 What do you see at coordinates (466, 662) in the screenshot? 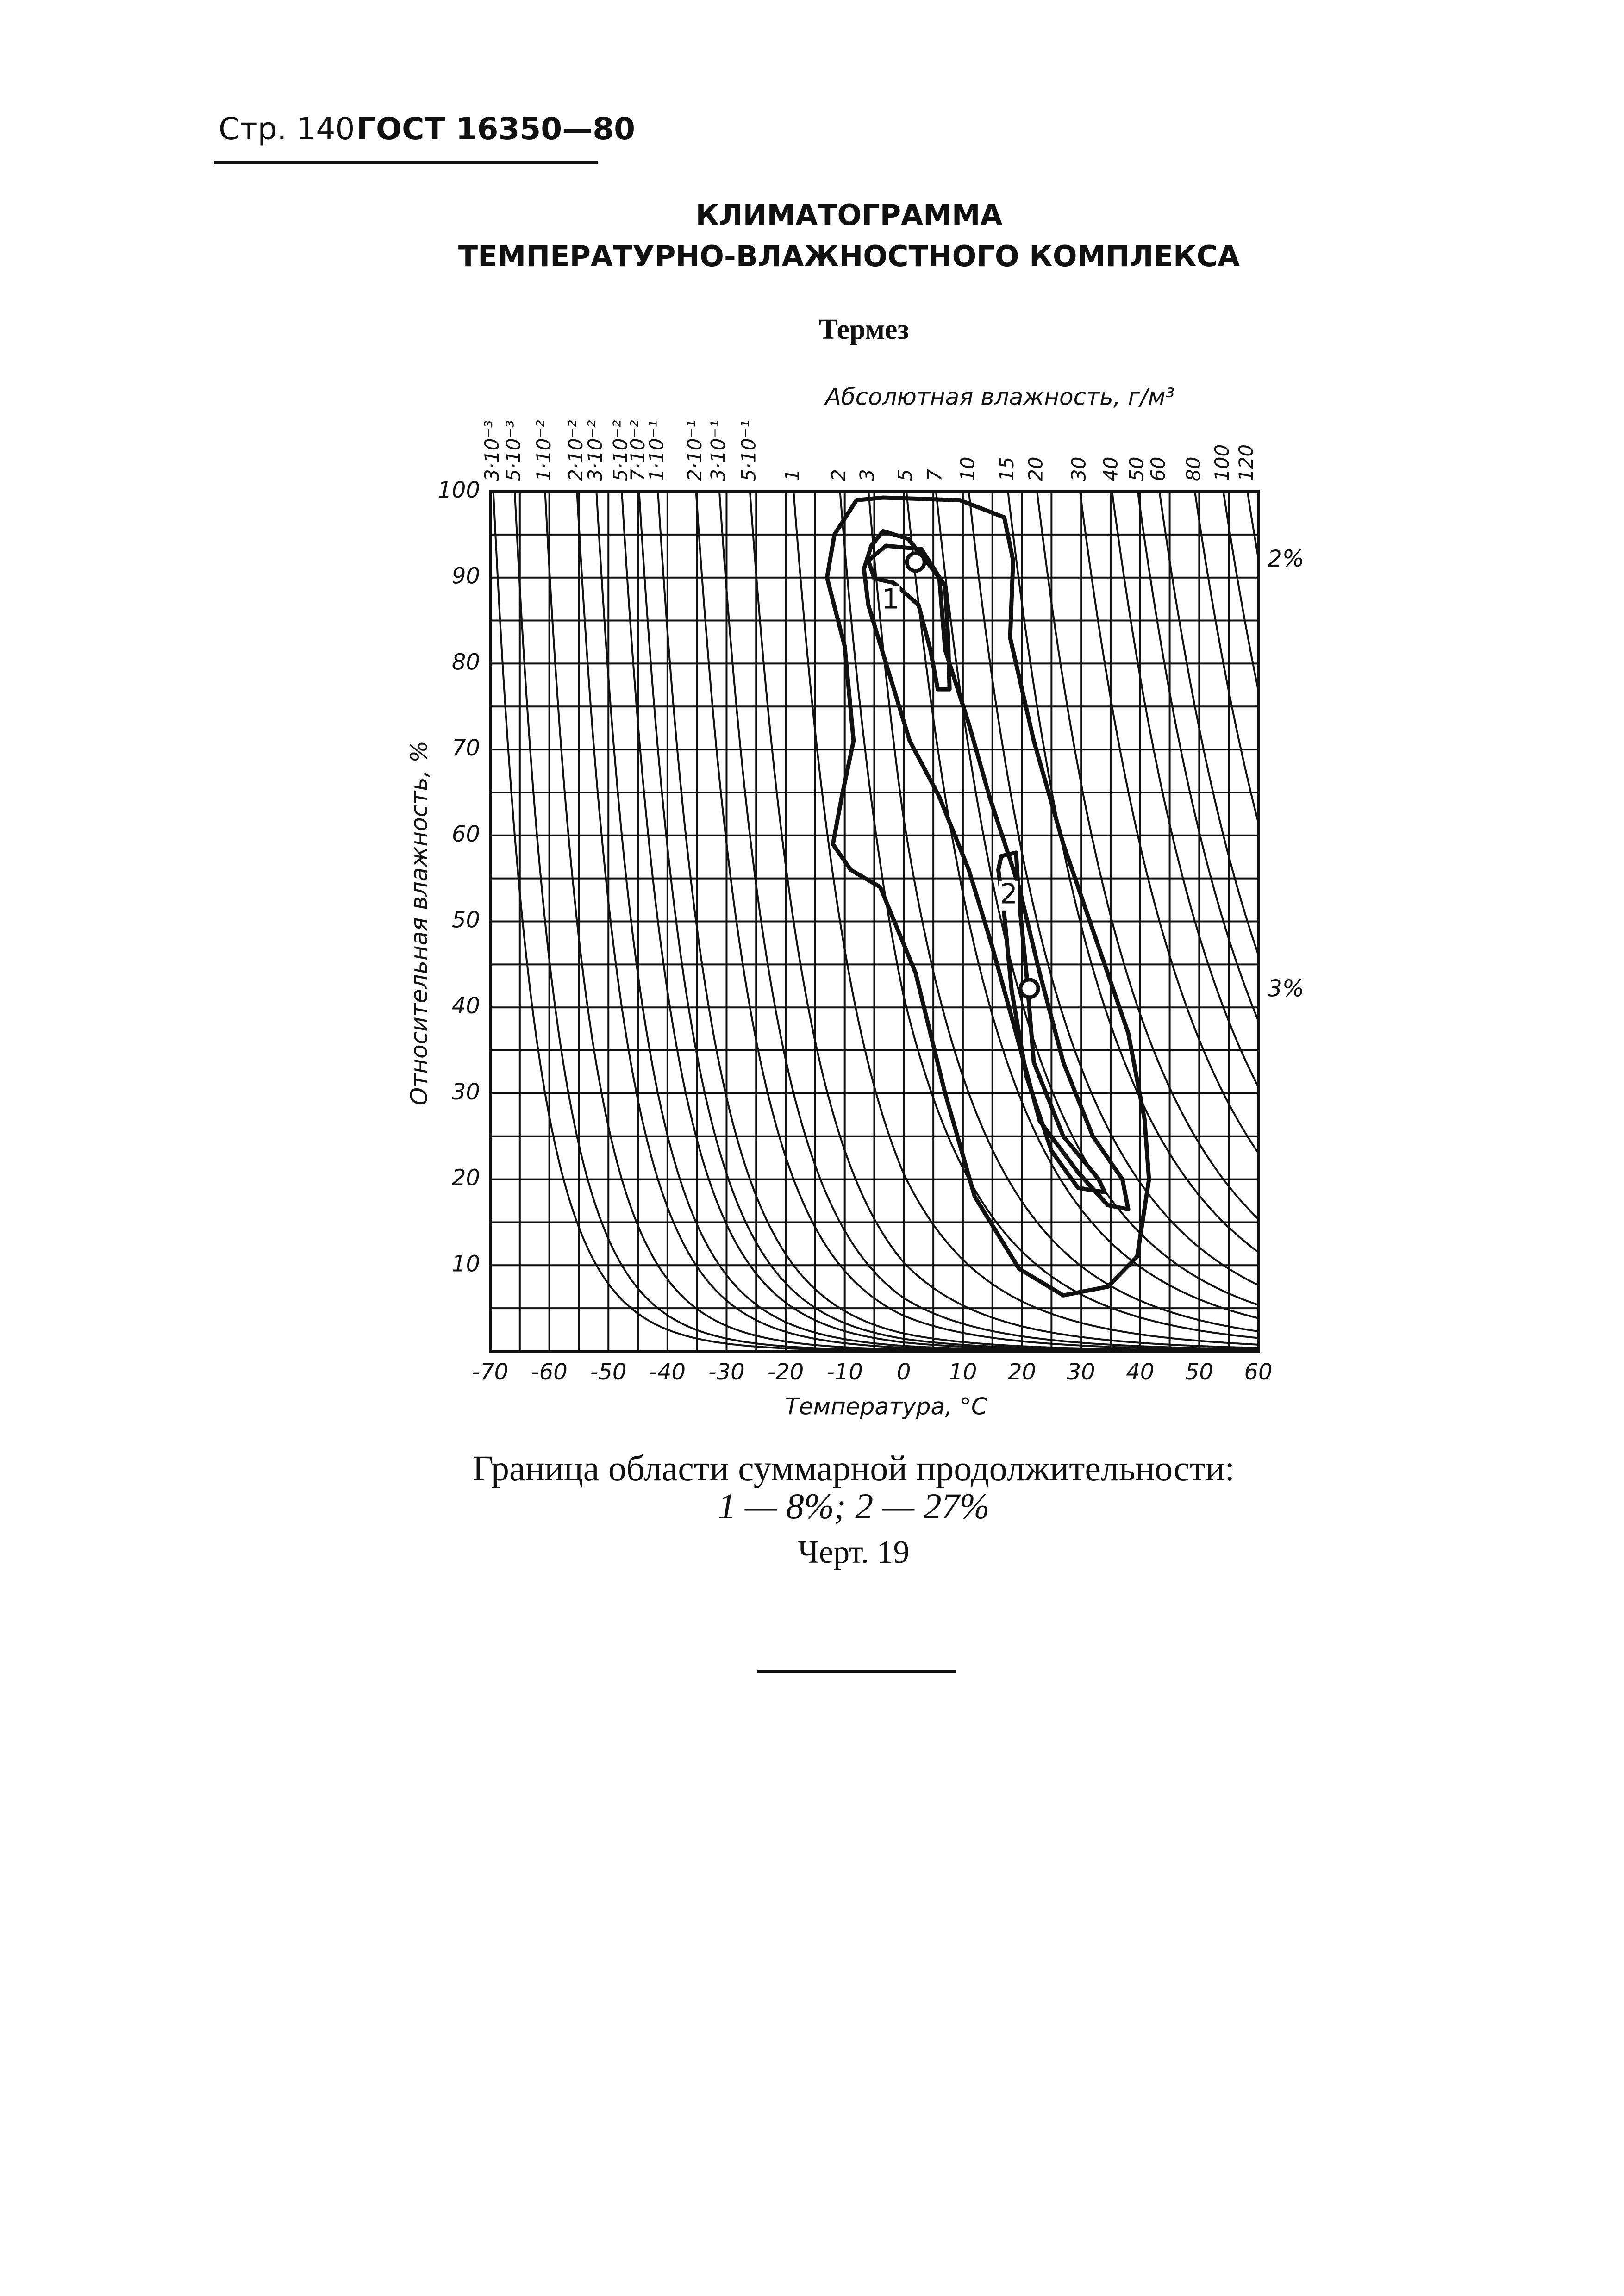
I see `y-tick-label: 80` at bounding box center [466, 662].